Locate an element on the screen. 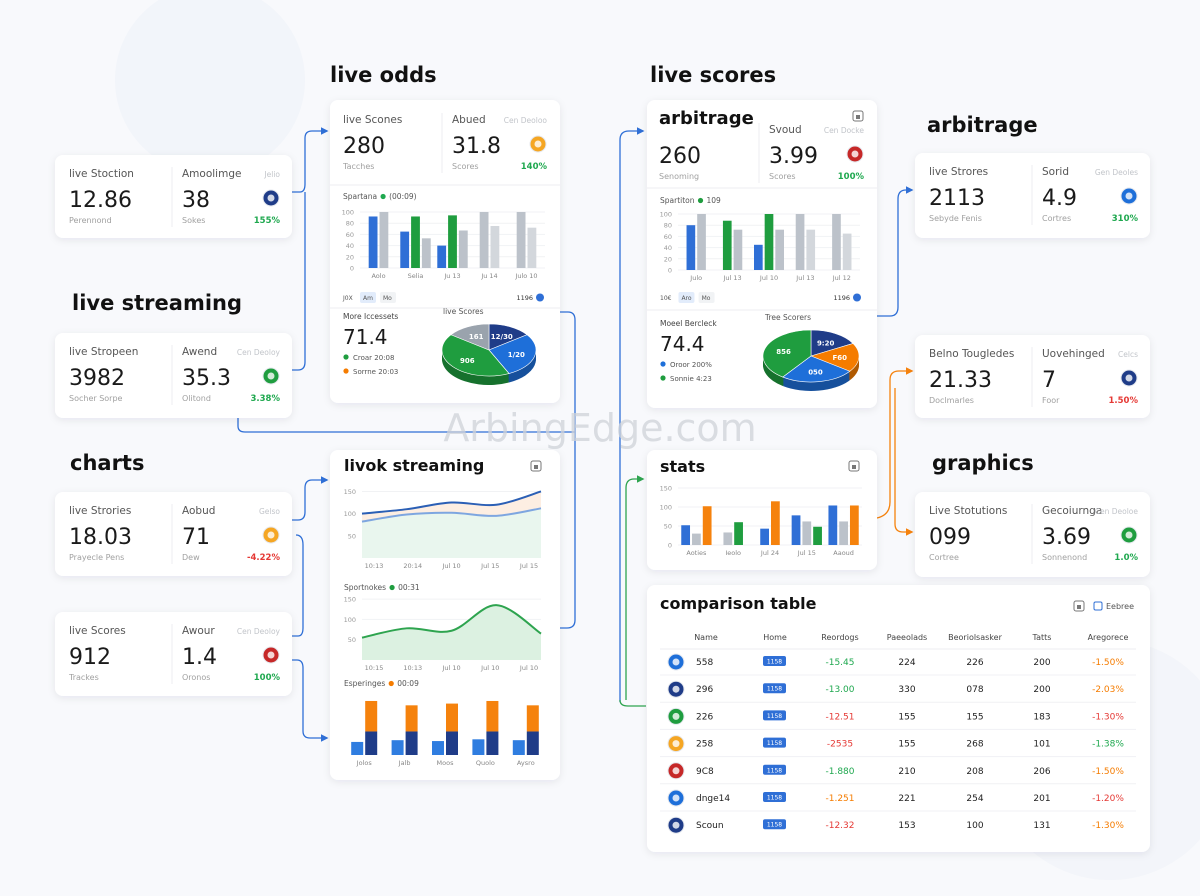  label: Esperinges is located at coordinates (364, 683).